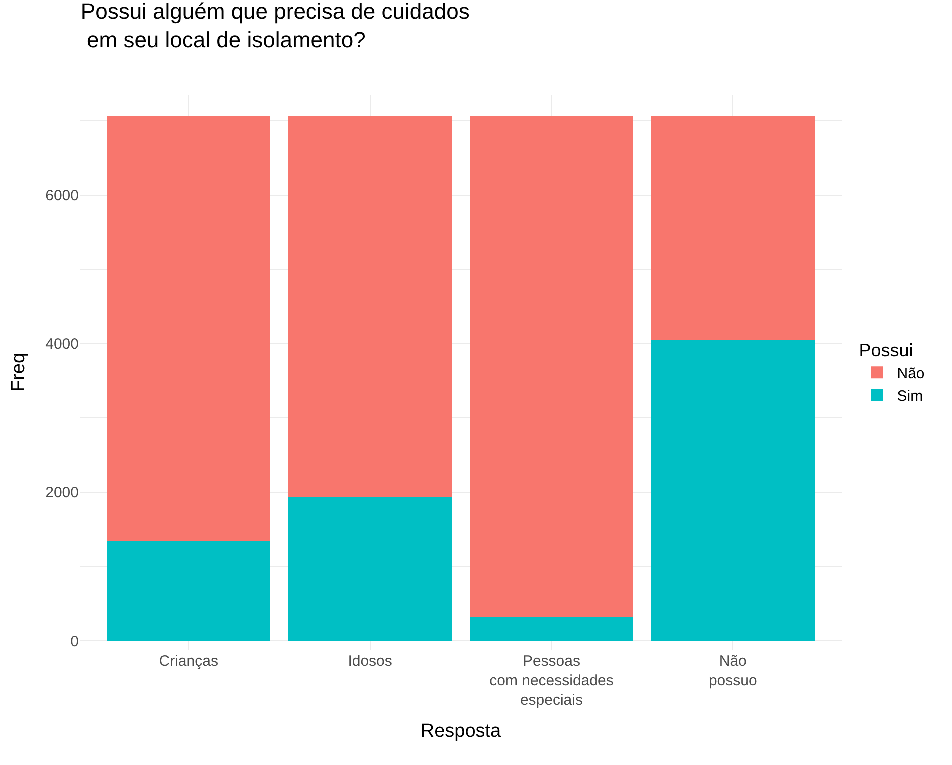 This screenshot has height=765, width=952. Describe the element at coordinates (275, 26) in the screenshot. I see `chart-title: Possui alguém que precisa de cuidados em seu local de isolamento?` at that location.